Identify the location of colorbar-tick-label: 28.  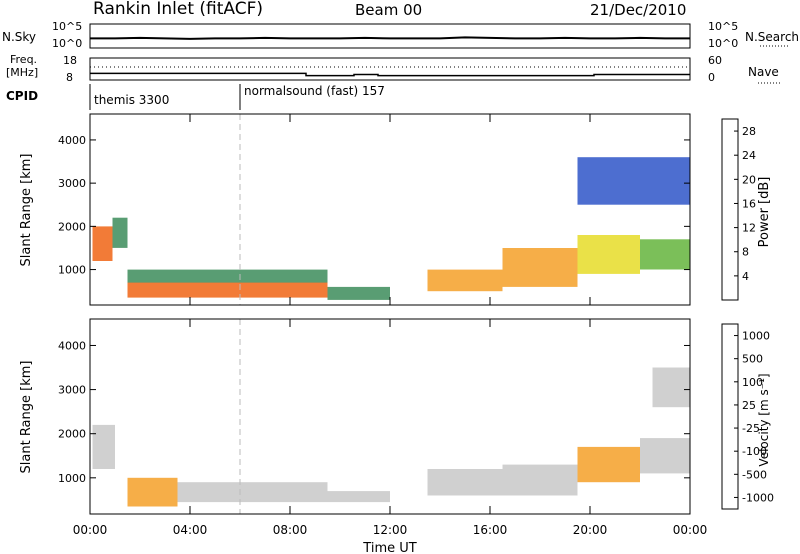
(749, 131).